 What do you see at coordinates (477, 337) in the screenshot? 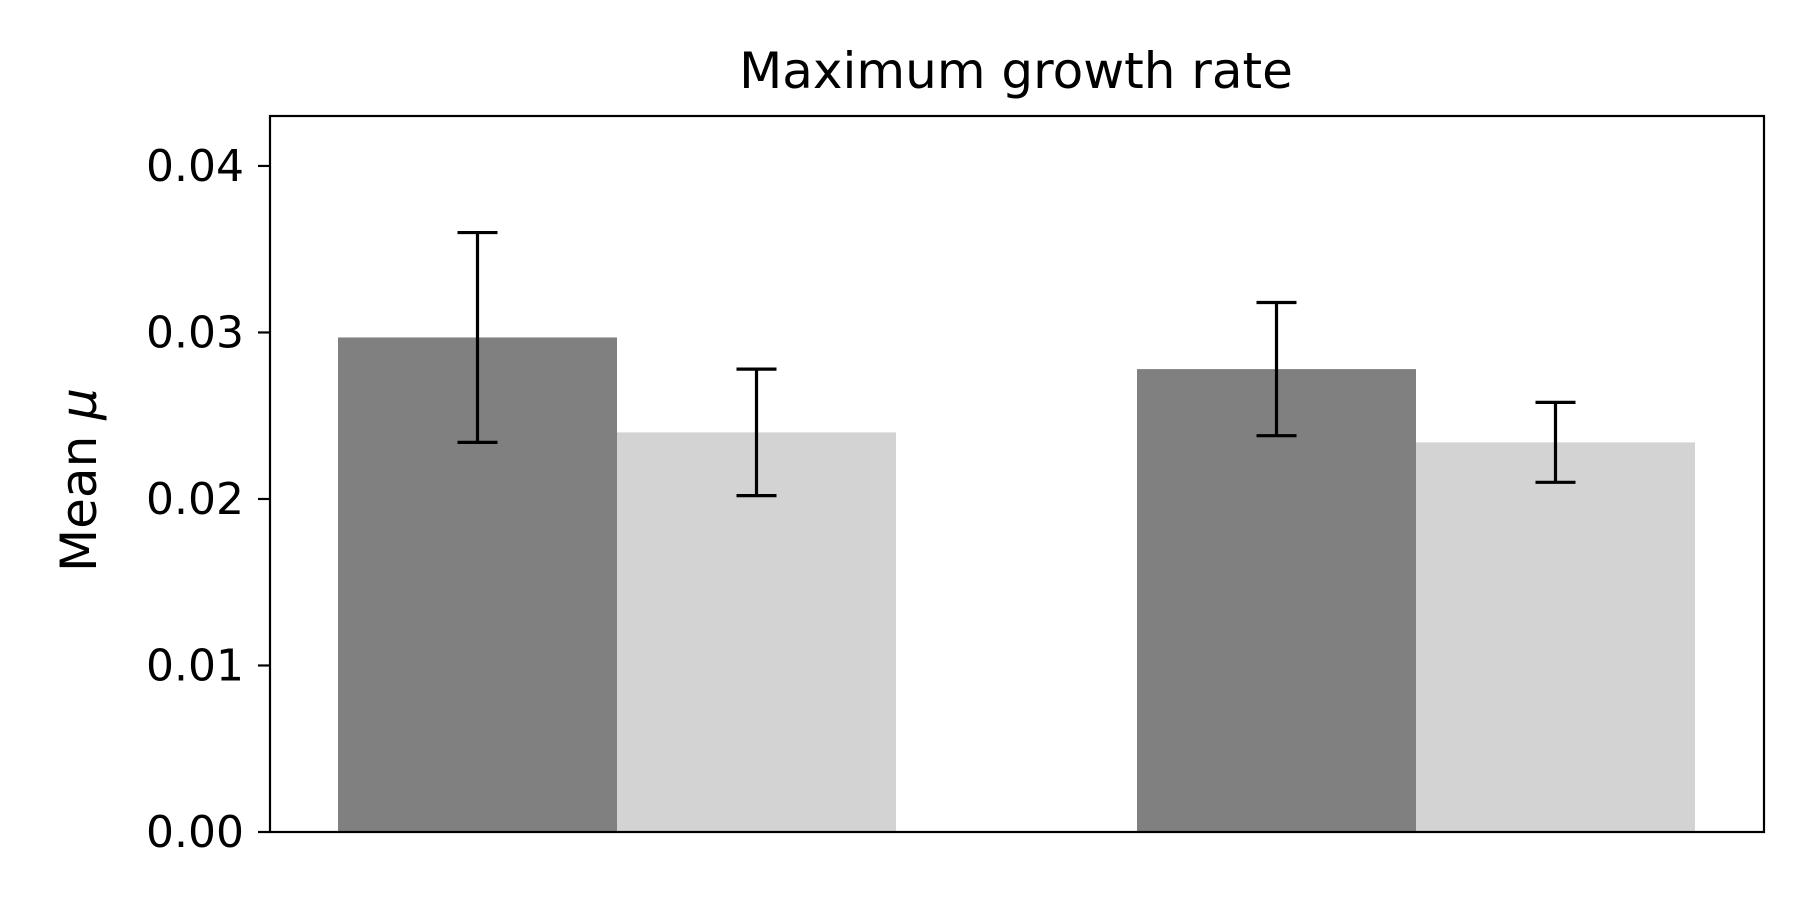
I see `error-bar-group1-series1` at bounding box center [477, 337].